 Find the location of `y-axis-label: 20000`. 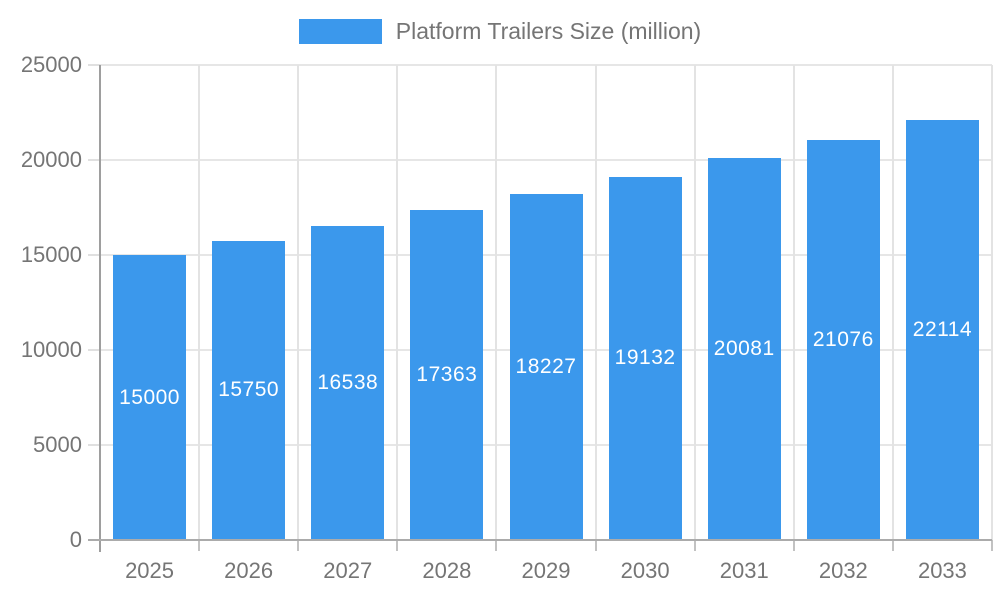

y-axis-label: 20000 is located at coordinates (51, 159).